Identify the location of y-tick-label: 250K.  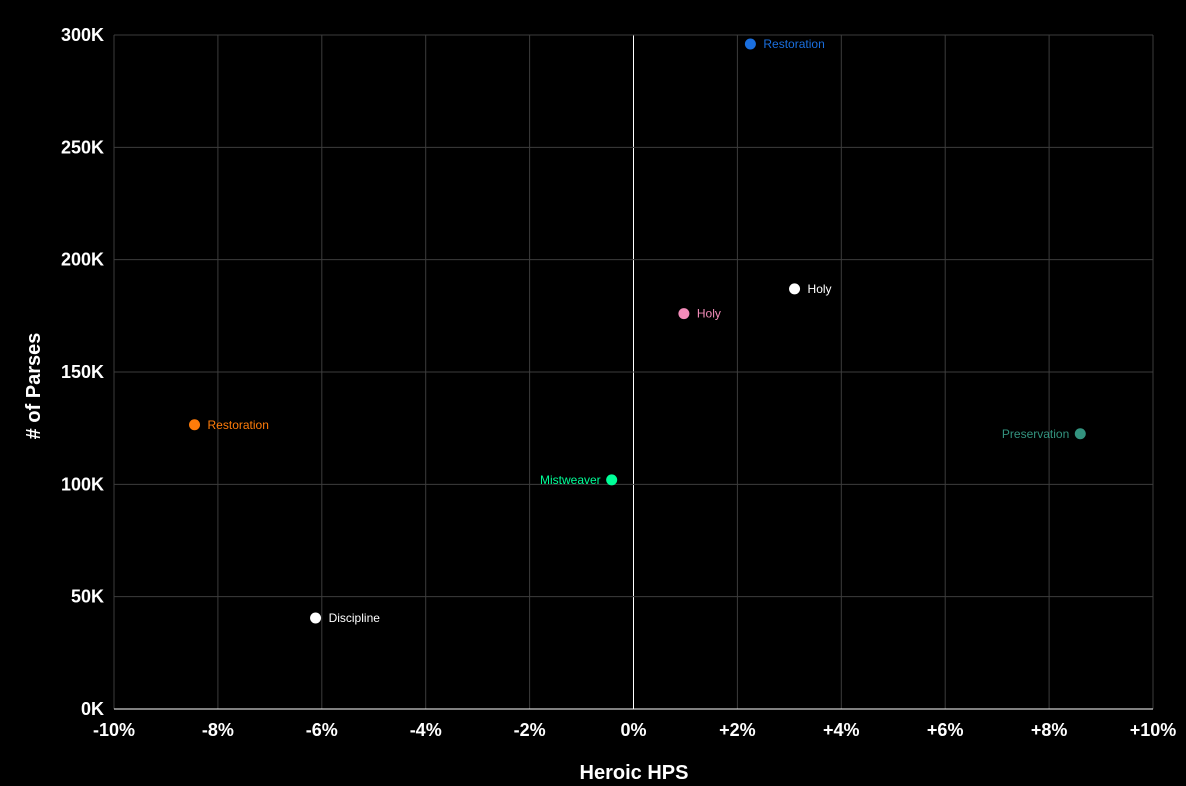
(82, 147).